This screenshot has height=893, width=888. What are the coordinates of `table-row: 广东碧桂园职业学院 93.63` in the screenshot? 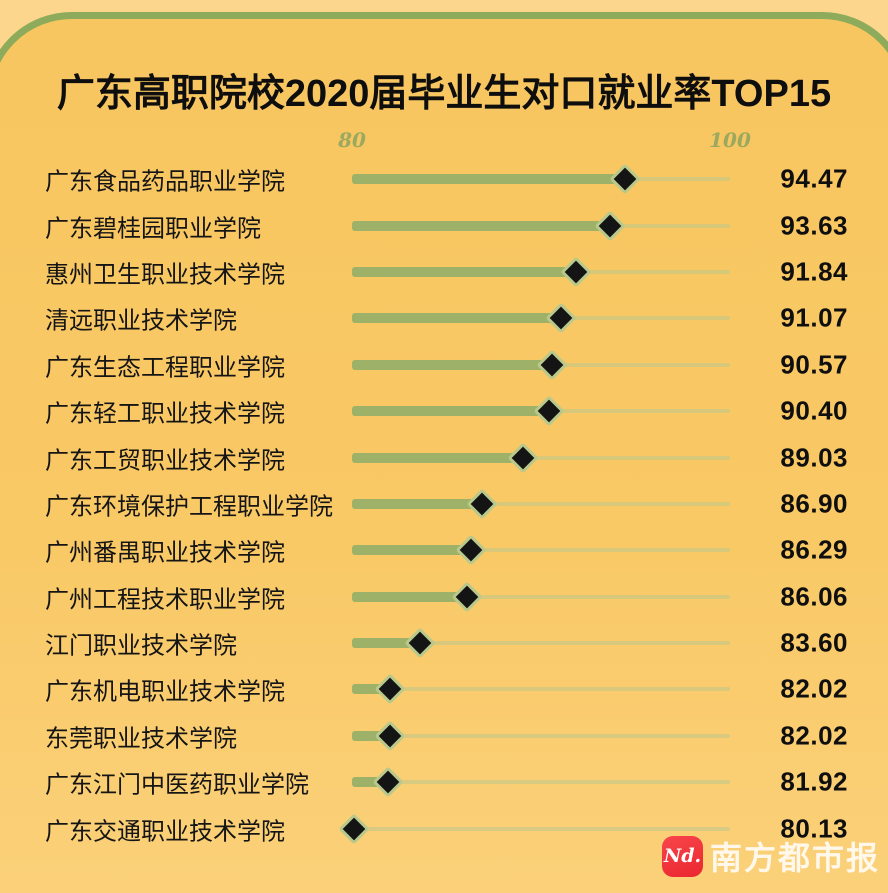 It's located at (446, 225).